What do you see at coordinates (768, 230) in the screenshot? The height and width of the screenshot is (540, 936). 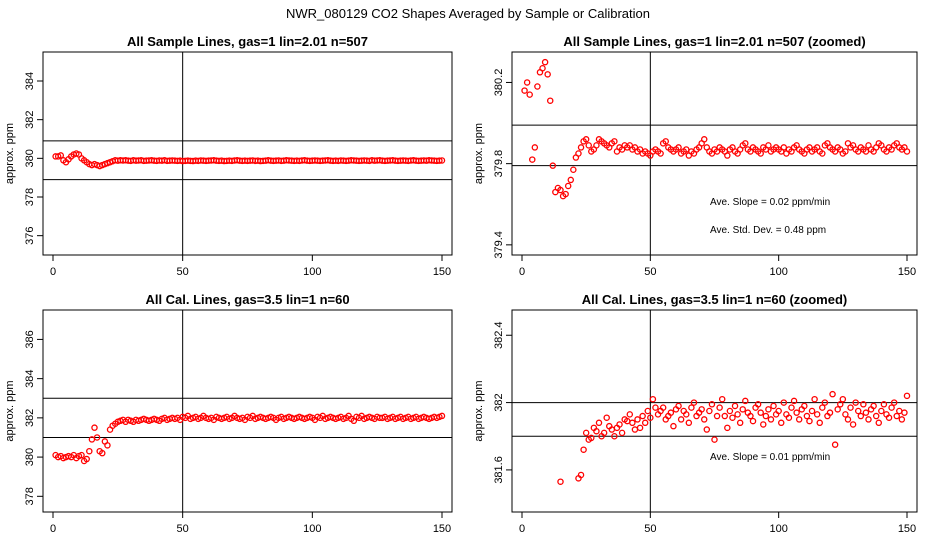 I see `annotation-text: Ave. Std. Dev. = 0.48 ppm` at bounding box center [768, 230].